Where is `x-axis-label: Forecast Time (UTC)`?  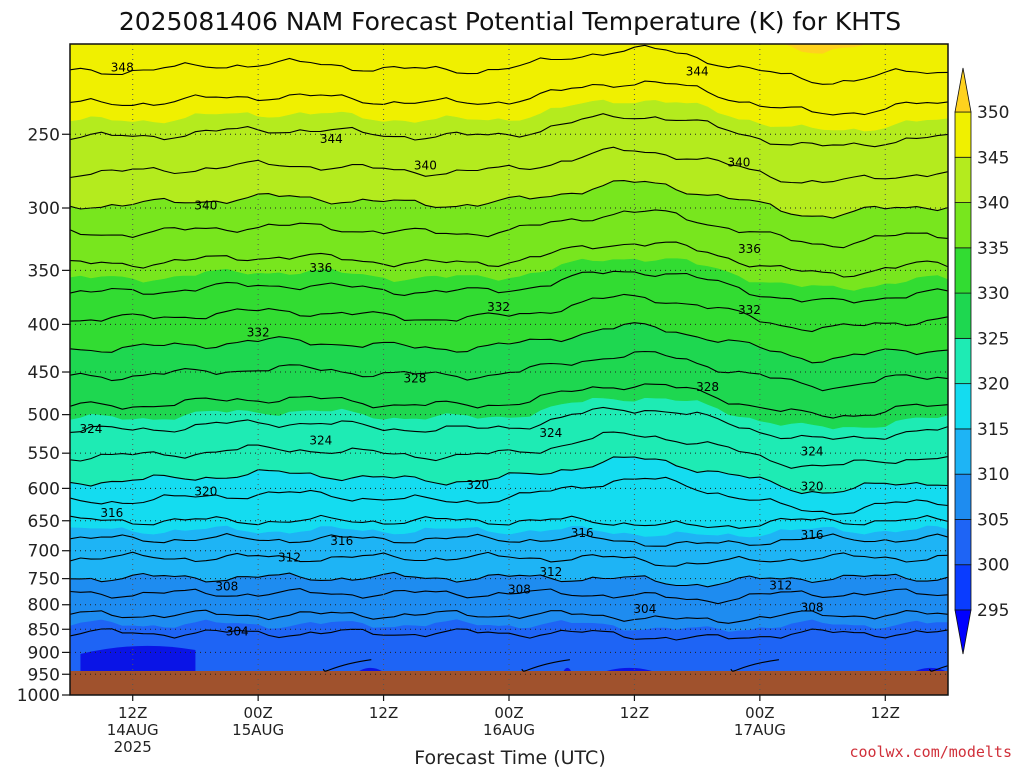
x-axis-label: Forecast Time (UTC) is located at coordinates (509, 757).